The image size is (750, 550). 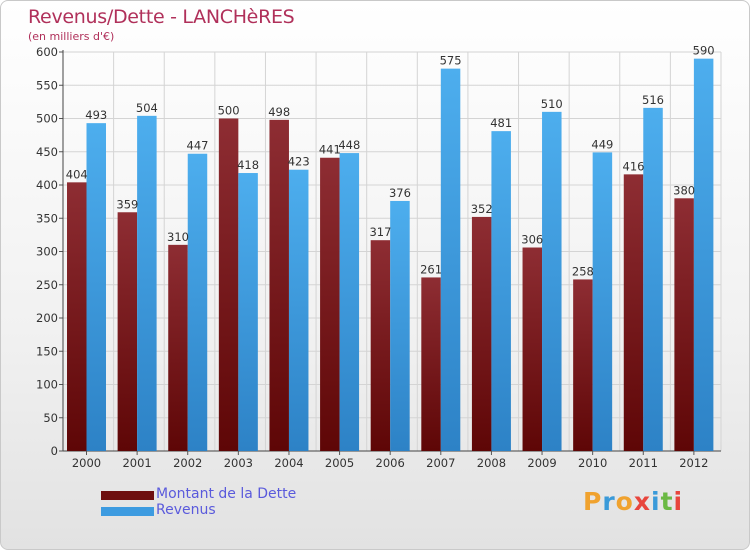 I want to click on bar-revenus-2006, so click(x=400, y=325).